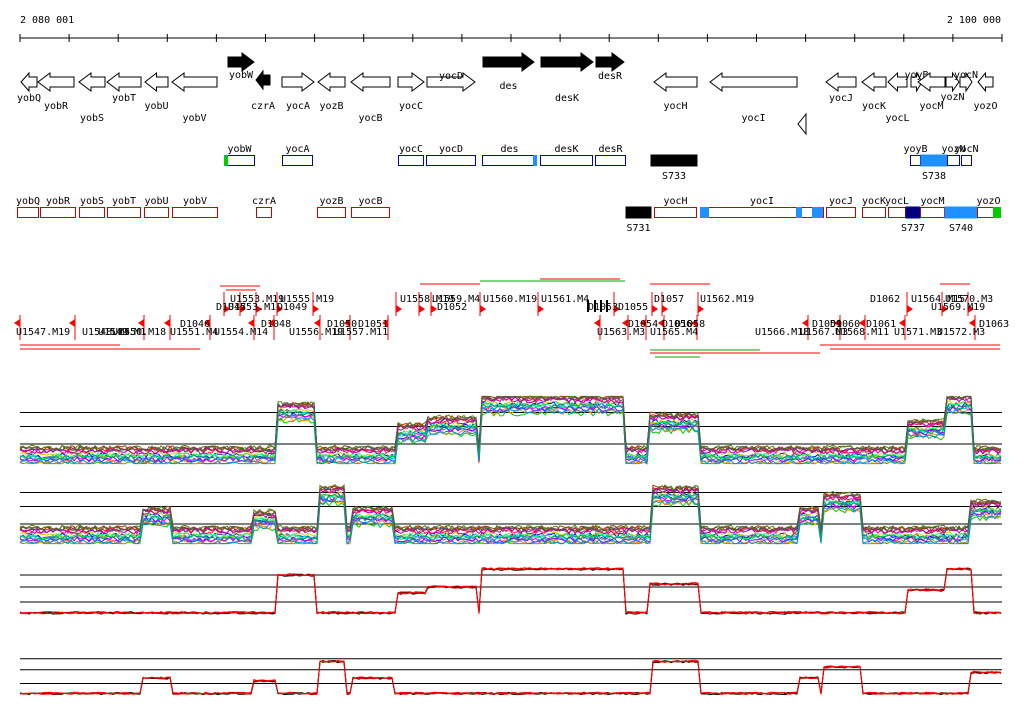 The image size is (1024, 714). Describe the element at coordinates (331, 82) in the screenshot. I see `gene-arrow-yozB` at that location.